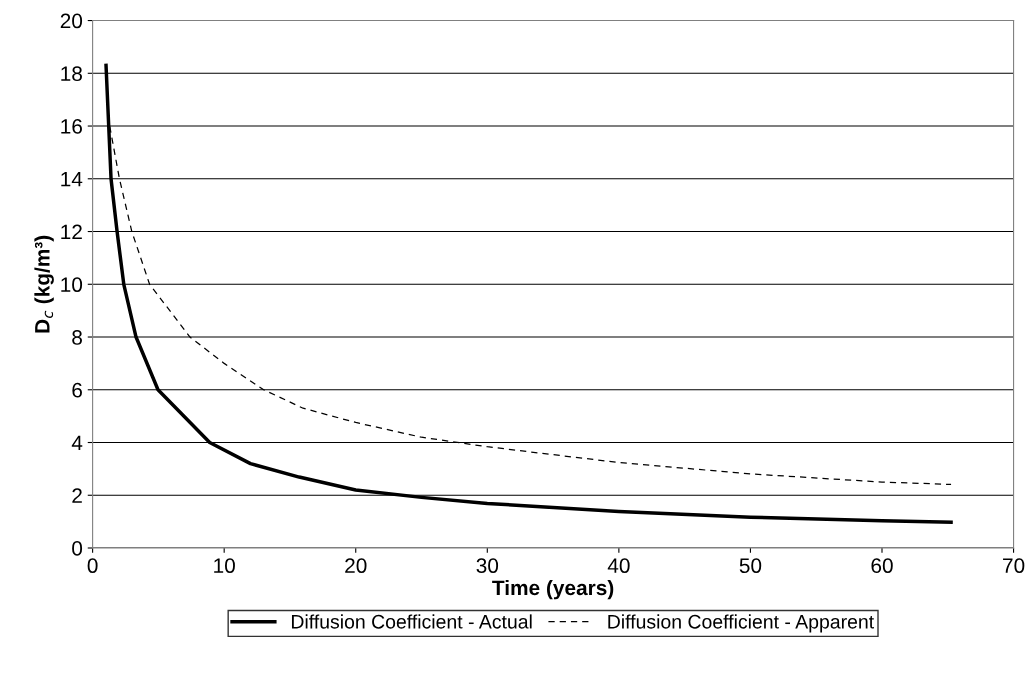 The image size is (1029, 685). Describe the element at coordinates (72, 179) in the screenshot. I see `y-tick-label: 14` at that location.